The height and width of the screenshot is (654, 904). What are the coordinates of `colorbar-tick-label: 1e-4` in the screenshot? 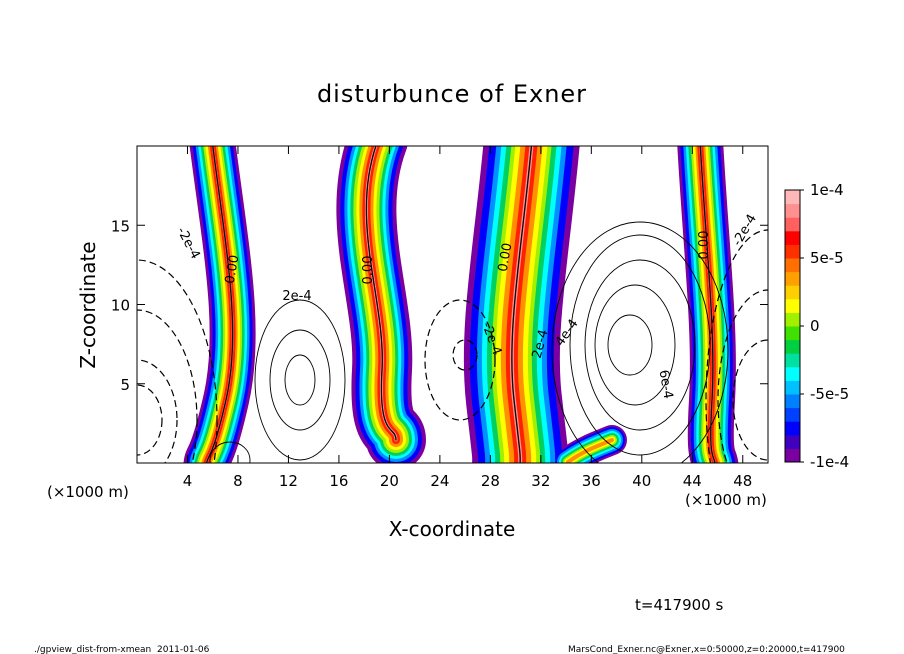 It's located at (827, 190).